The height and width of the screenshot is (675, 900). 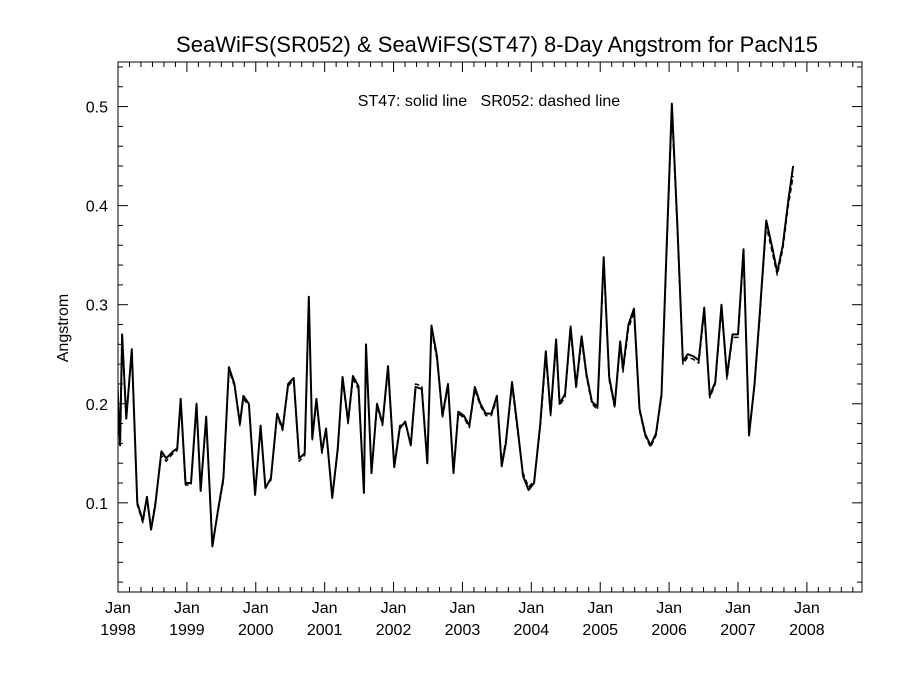 What do you see at coordinates (187, 630) in the screenshot?
I see `x-tick-label-year: 1999` at bounding box center [187, 630].